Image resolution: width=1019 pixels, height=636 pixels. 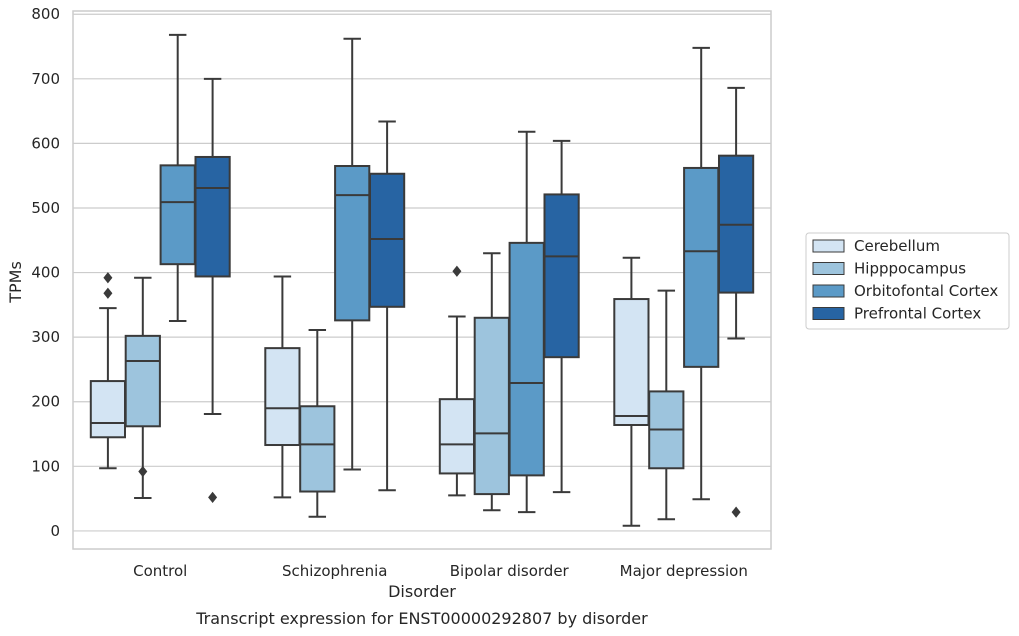 I want to click on y-tick-label: 200, so click(x=45, y=402).